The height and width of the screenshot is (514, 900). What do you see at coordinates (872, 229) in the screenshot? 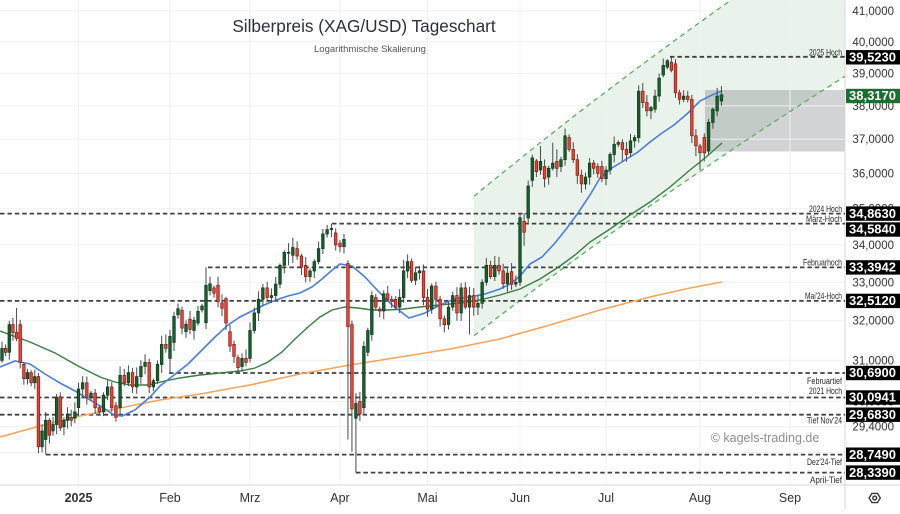
I see `svg-text: 34,5840` at bounding box center [872, 229].